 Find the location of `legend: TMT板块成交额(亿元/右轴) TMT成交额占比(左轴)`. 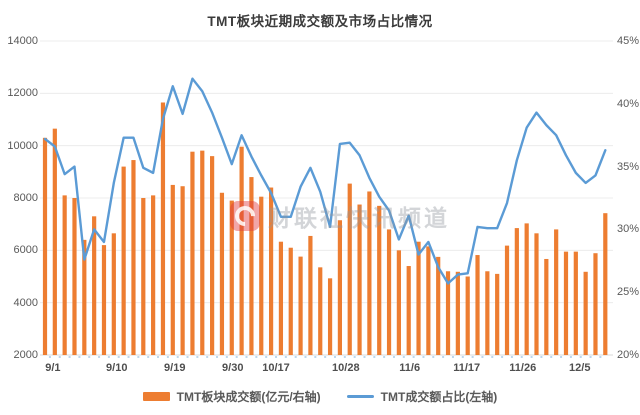

legend: TMT板块成交额(亿元/右轴) TMT成交额占比(左轴) is located at coordinates (320, 396).